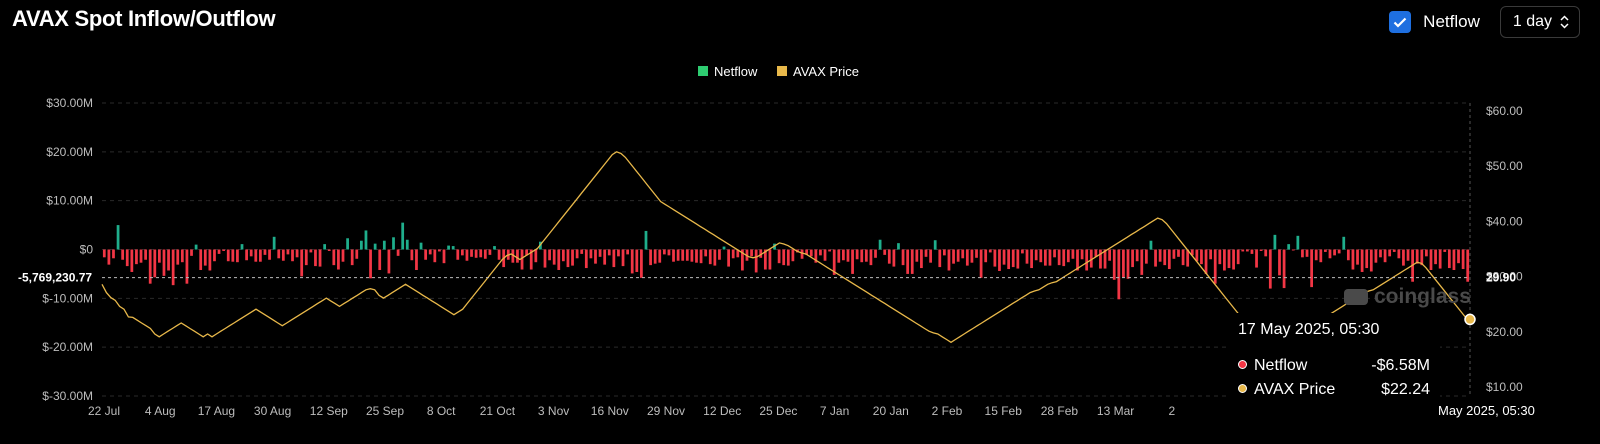 Image resolution: width=1600 pixels, height=444 pixels. I want to click on netflow-dot-icon, so click(1242, 364).